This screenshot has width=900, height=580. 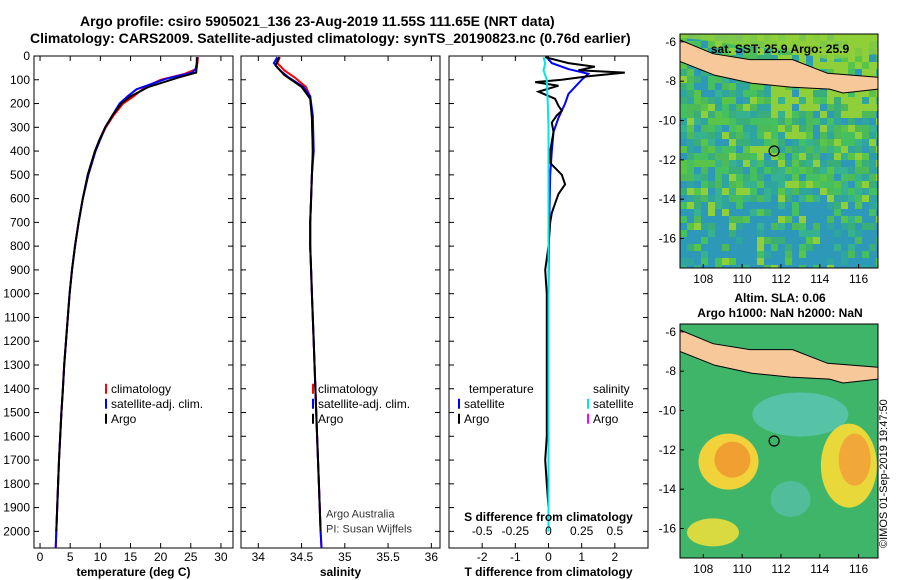 I want to click on sst-map-title: sat. SST: 25.9 Argo: 25.9, so click(x=780, y=49).